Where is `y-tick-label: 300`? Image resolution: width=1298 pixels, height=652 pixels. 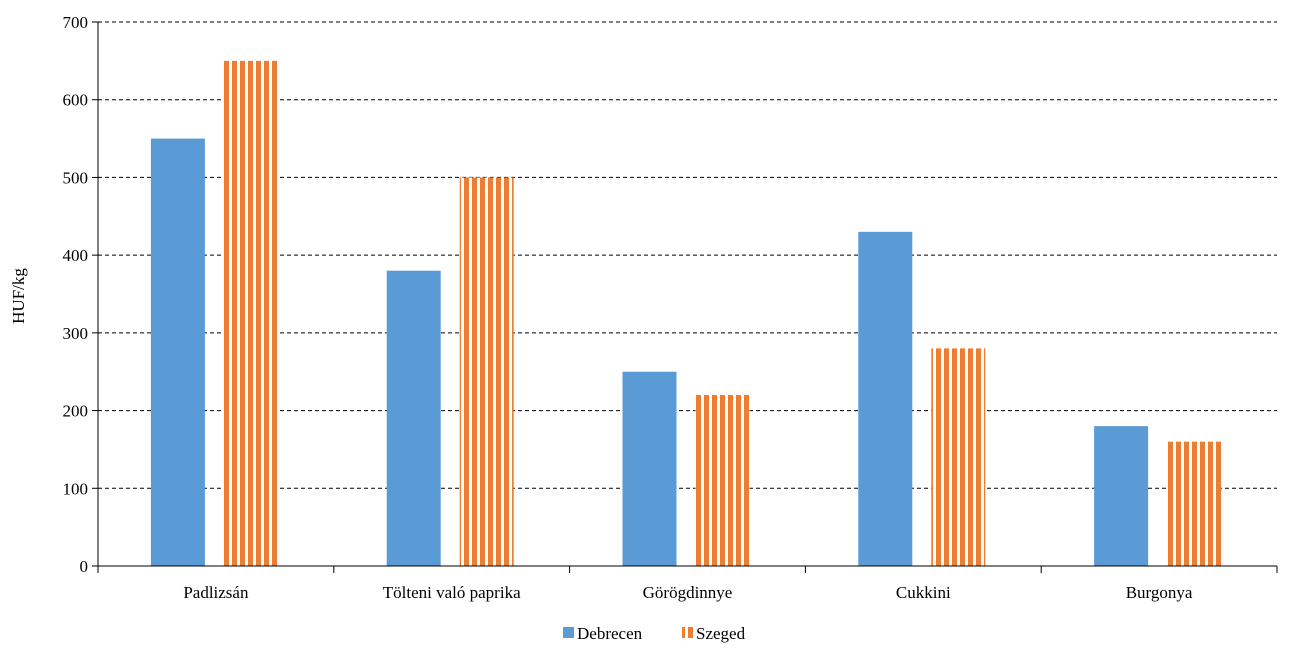
y-tick-label: 300 is located at coordinates (76, 333).